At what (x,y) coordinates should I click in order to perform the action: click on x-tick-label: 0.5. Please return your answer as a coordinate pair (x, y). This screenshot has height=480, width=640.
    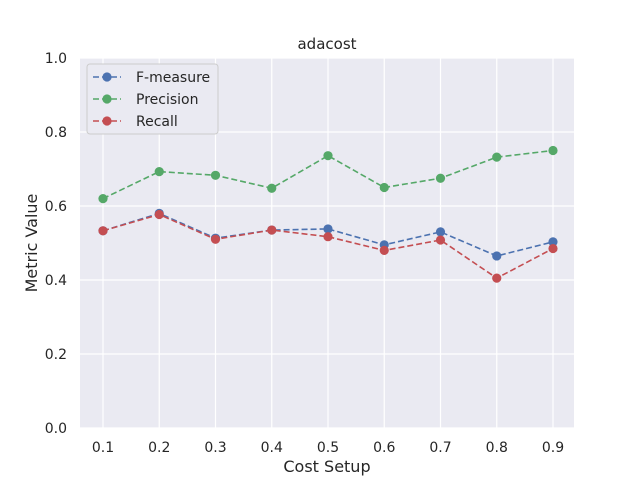
    Looking at the image, I should click on (328, 448).